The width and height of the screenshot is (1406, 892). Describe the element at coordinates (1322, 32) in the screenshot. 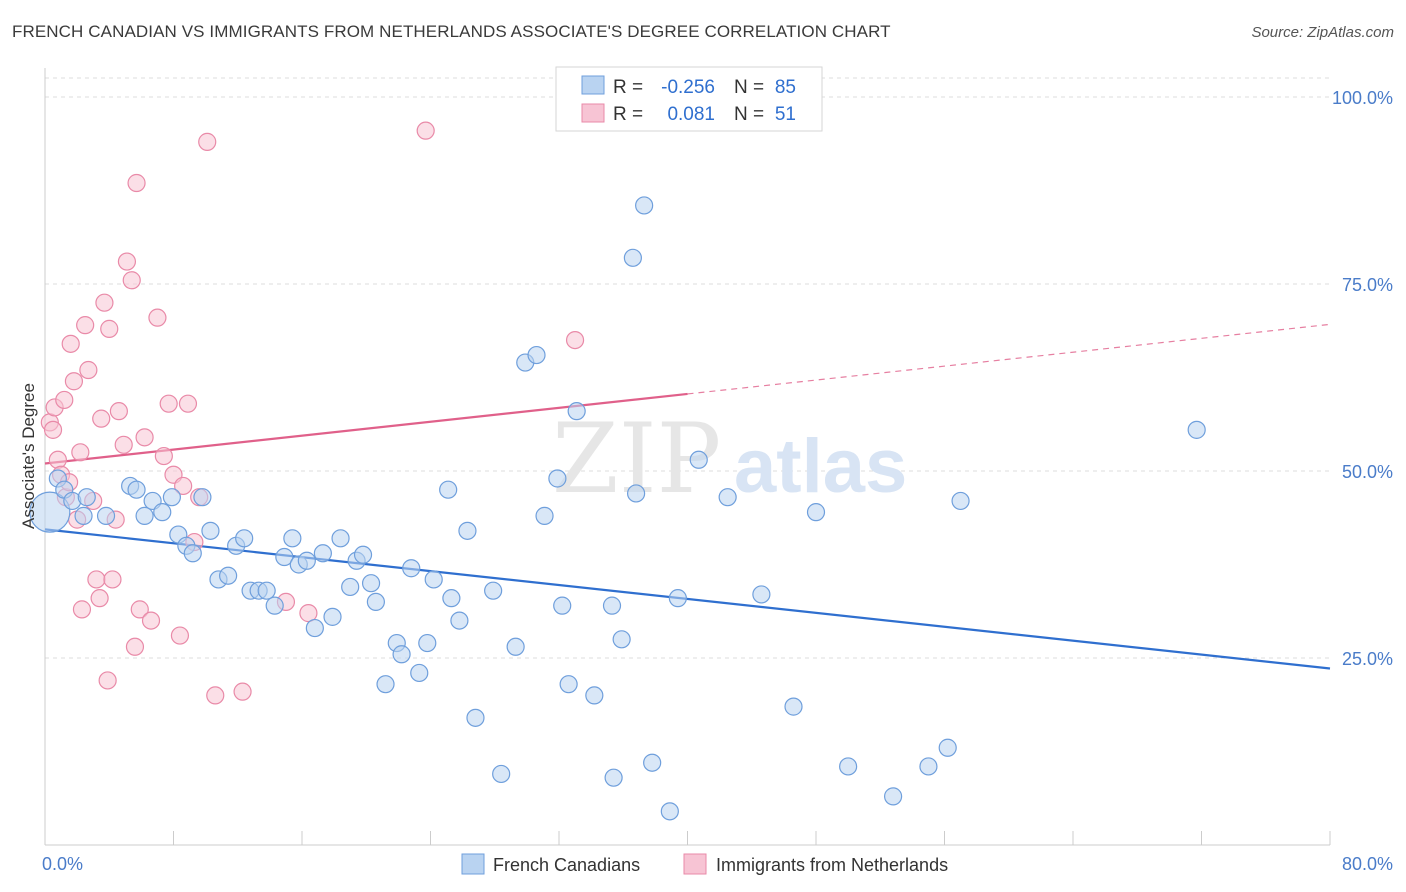

I see `source-label: Source: ZipAtlas.com` at that location.